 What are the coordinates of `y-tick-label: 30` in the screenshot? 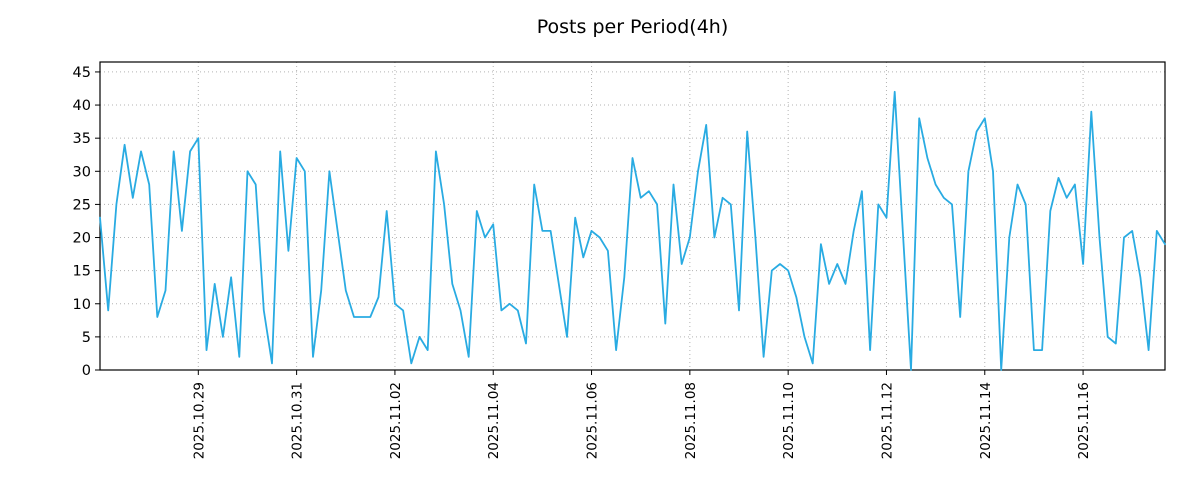 It's located at (82, 172).